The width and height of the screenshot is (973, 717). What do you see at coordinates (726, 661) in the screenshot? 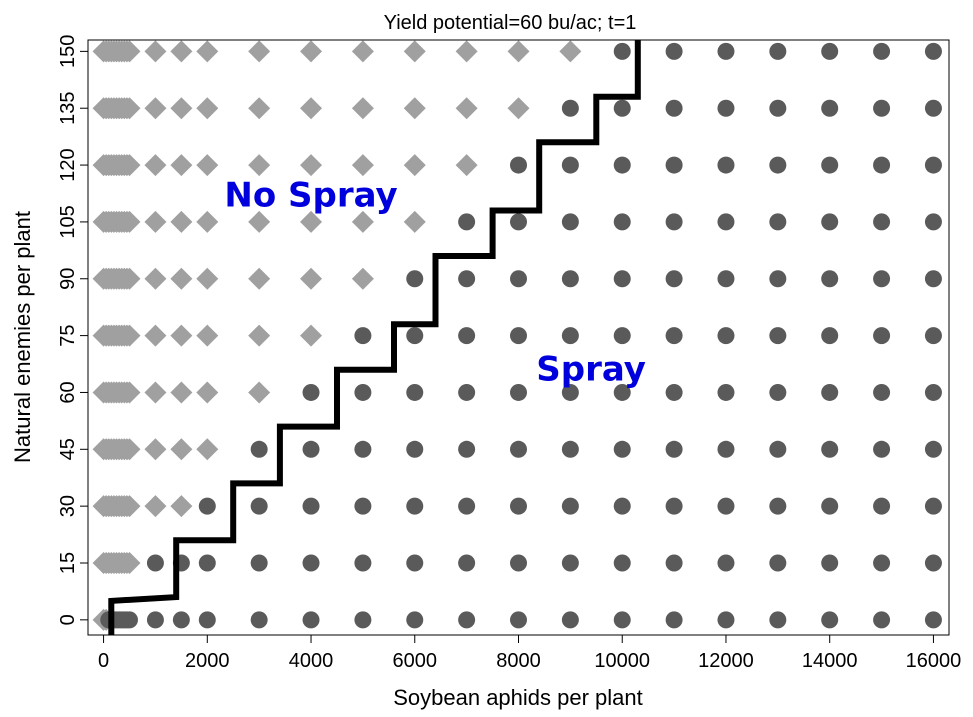
I see `x-tick-label: 12000` at bounding box center [726, 661].